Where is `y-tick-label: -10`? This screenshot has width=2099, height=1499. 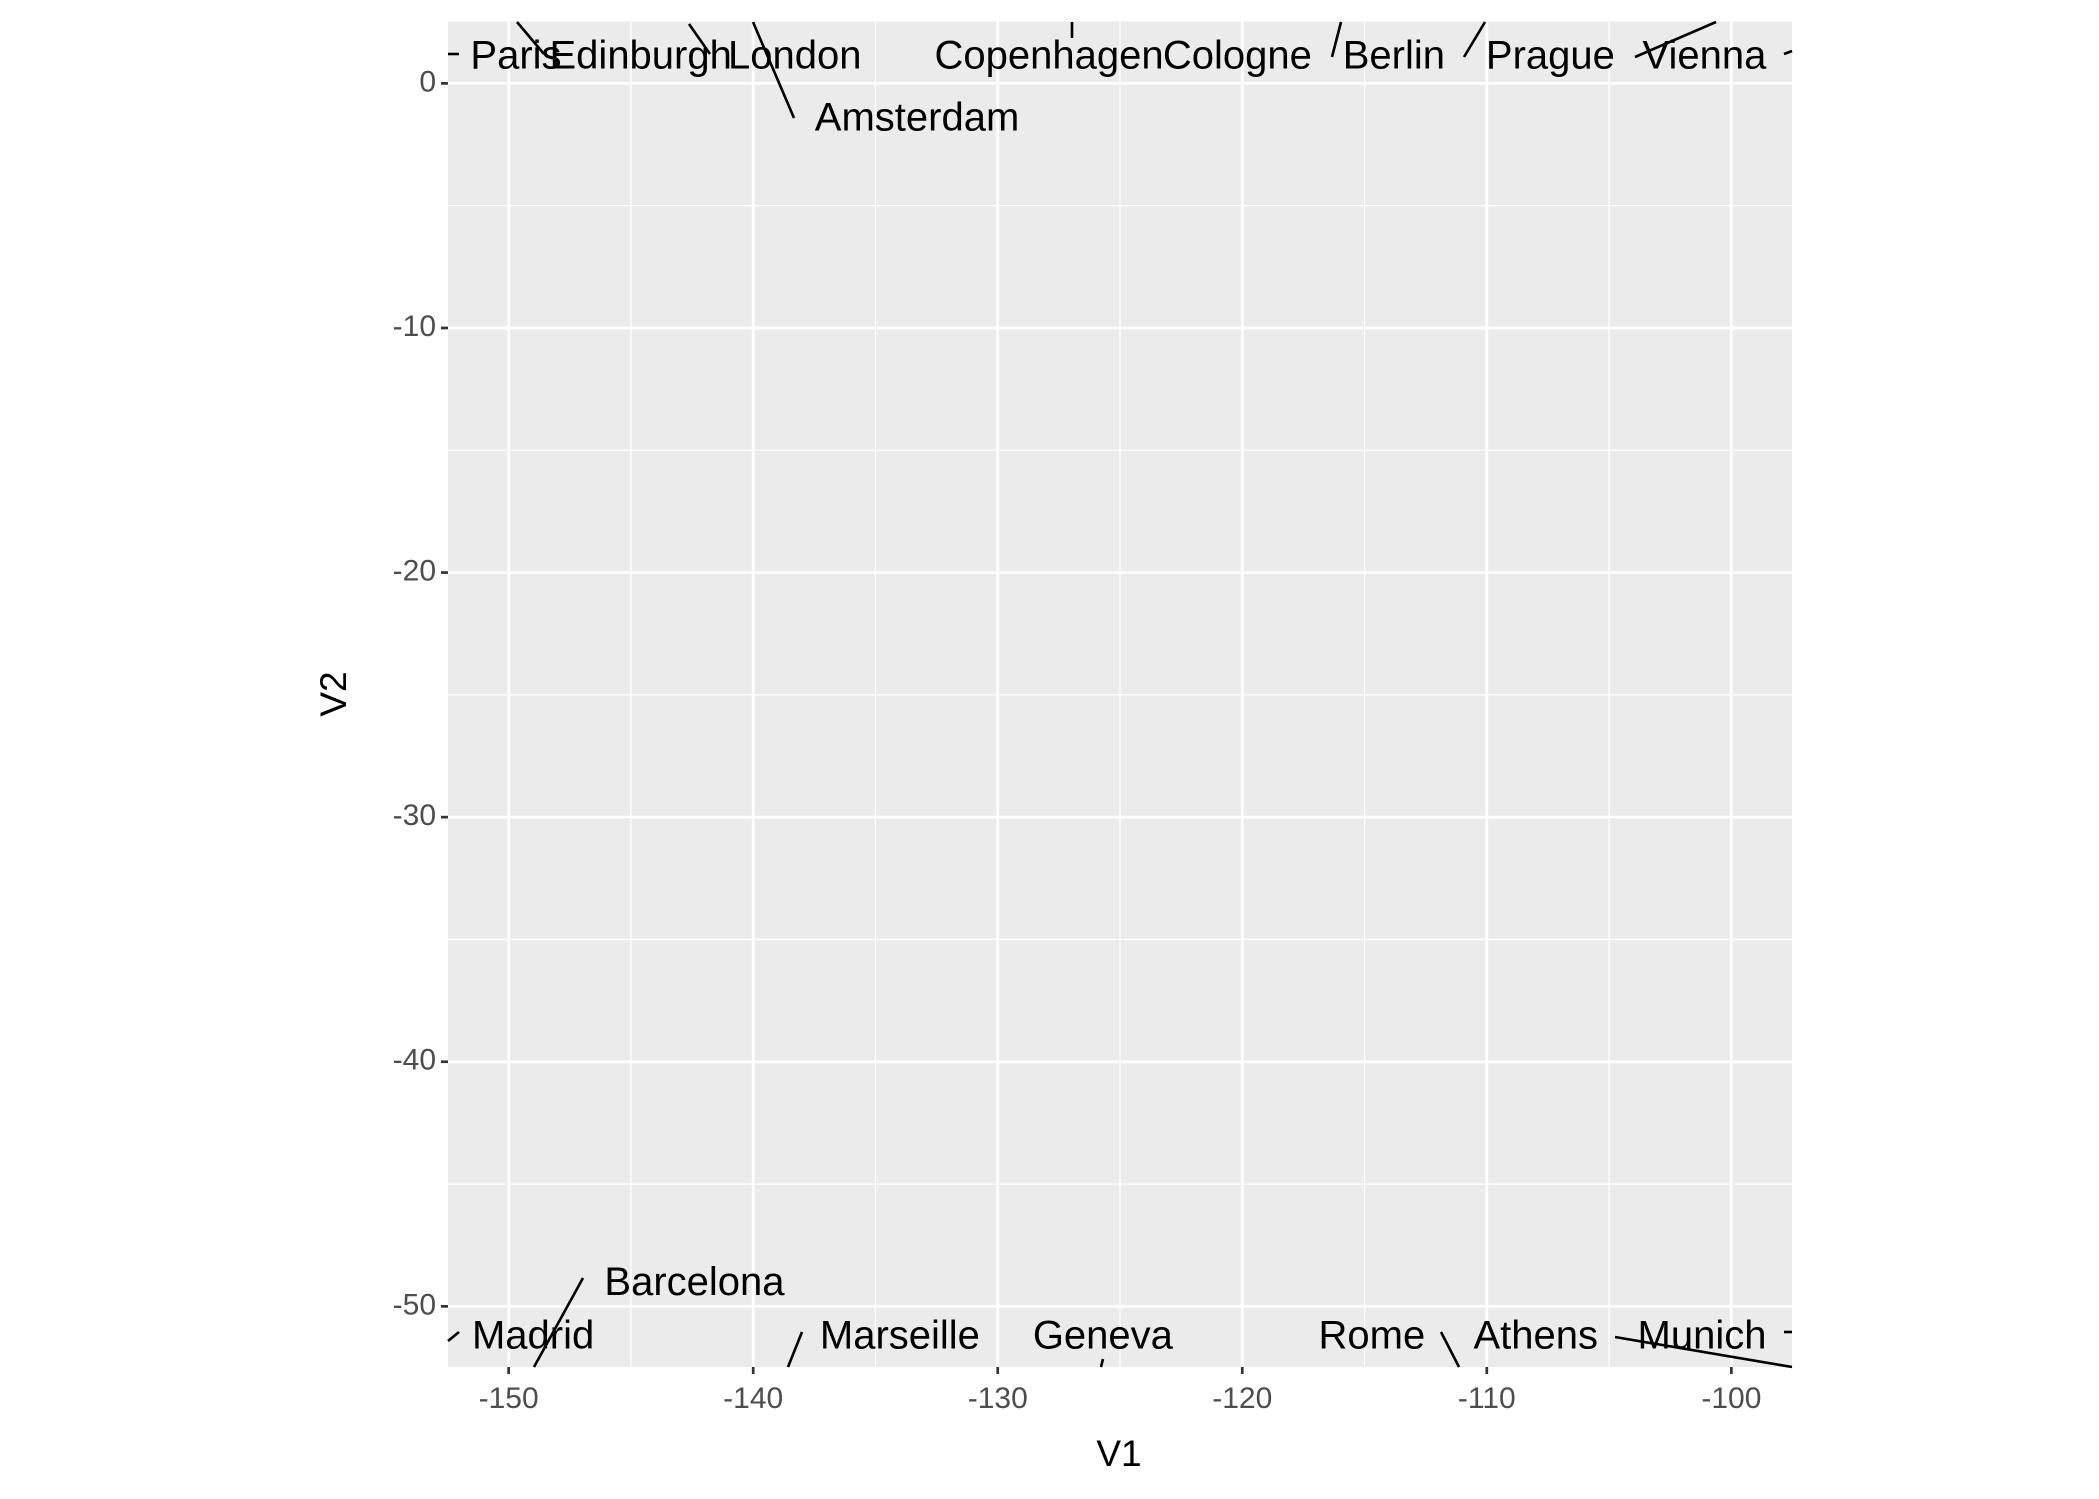 y-tick-label: -10 is located at coordinates (414, 326).